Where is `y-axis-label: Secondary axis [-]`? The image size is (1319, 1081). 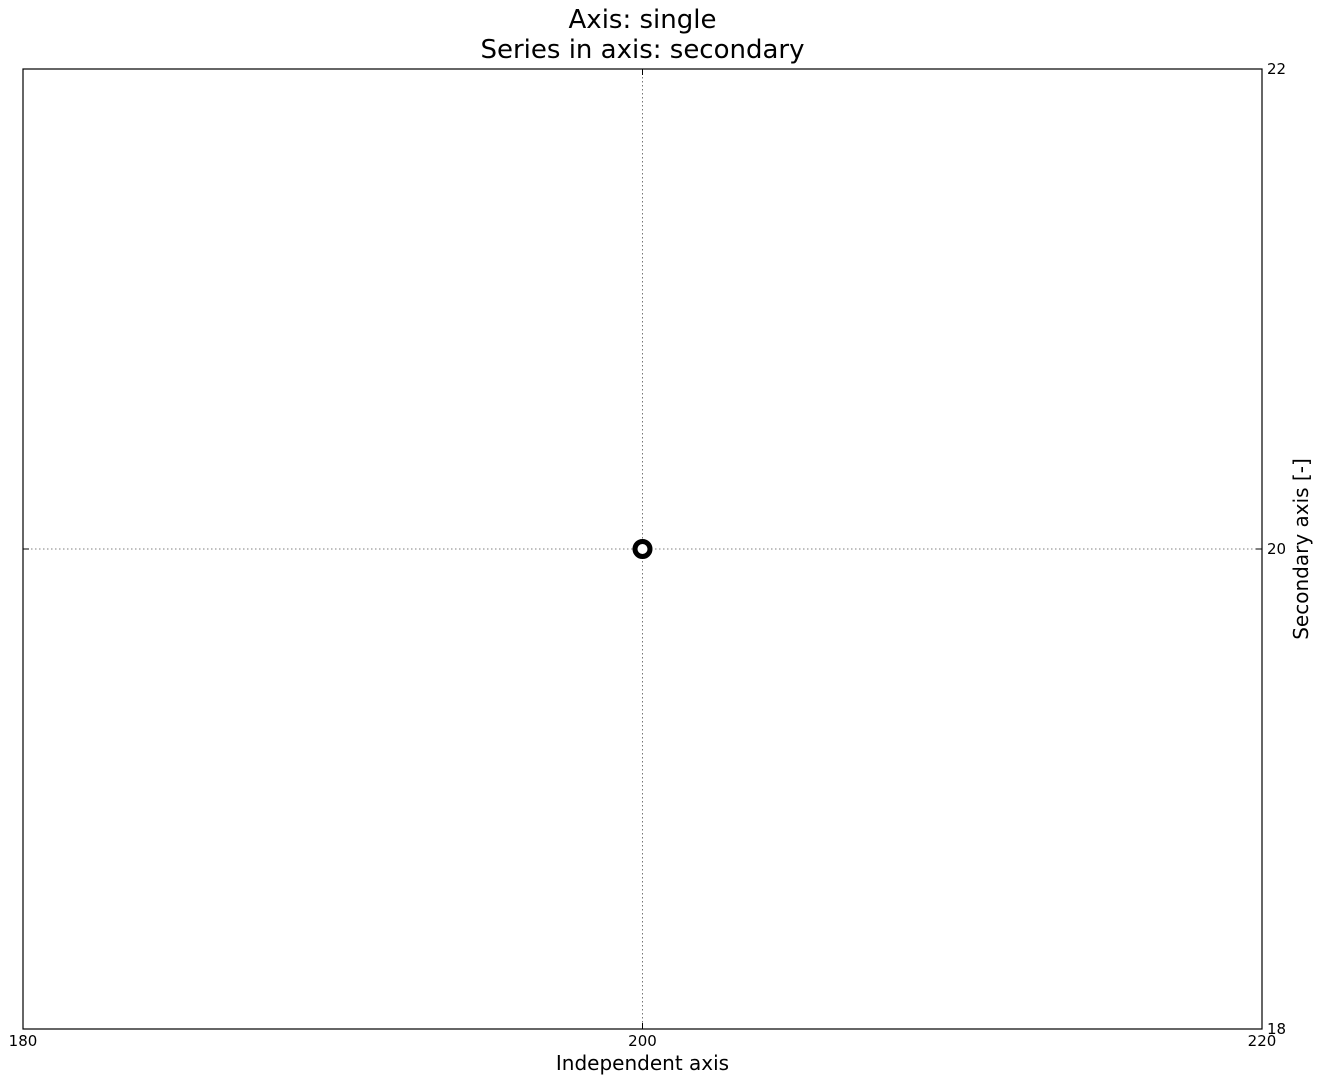 y-axis-label: Secondary axis [-] is located at coordinates (1301, 549).